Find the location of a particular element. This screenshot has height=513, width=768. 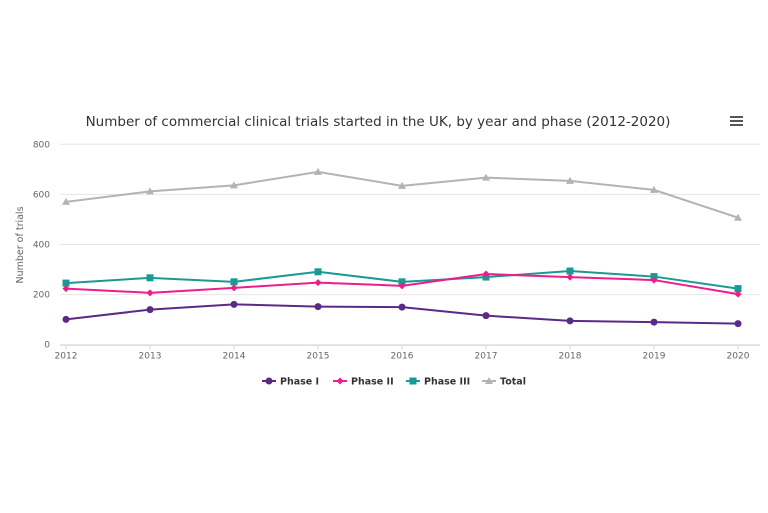

legend-item-phase-iii: Phase III is located at coordinates (438, 382).